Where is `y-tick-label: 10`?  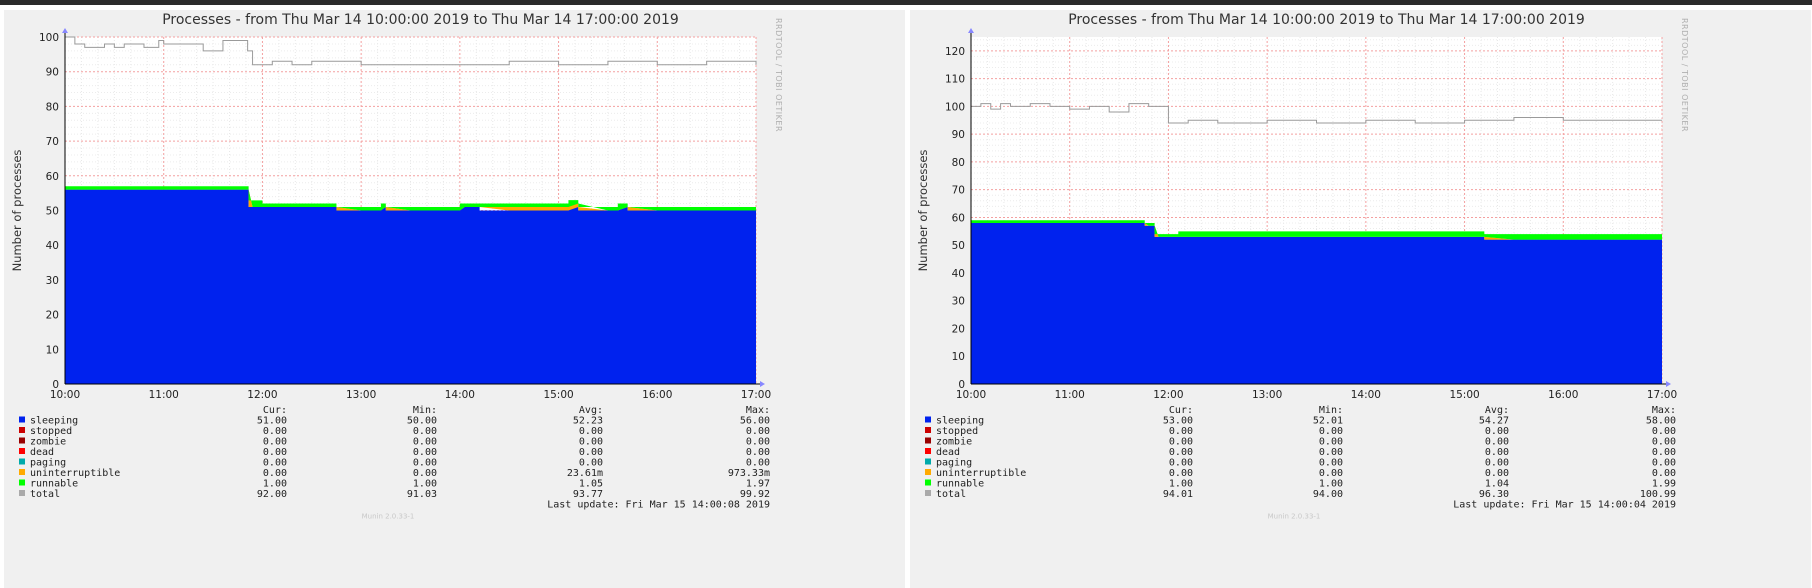
y-tick-label: 10 is located at coordinates (958, 357).